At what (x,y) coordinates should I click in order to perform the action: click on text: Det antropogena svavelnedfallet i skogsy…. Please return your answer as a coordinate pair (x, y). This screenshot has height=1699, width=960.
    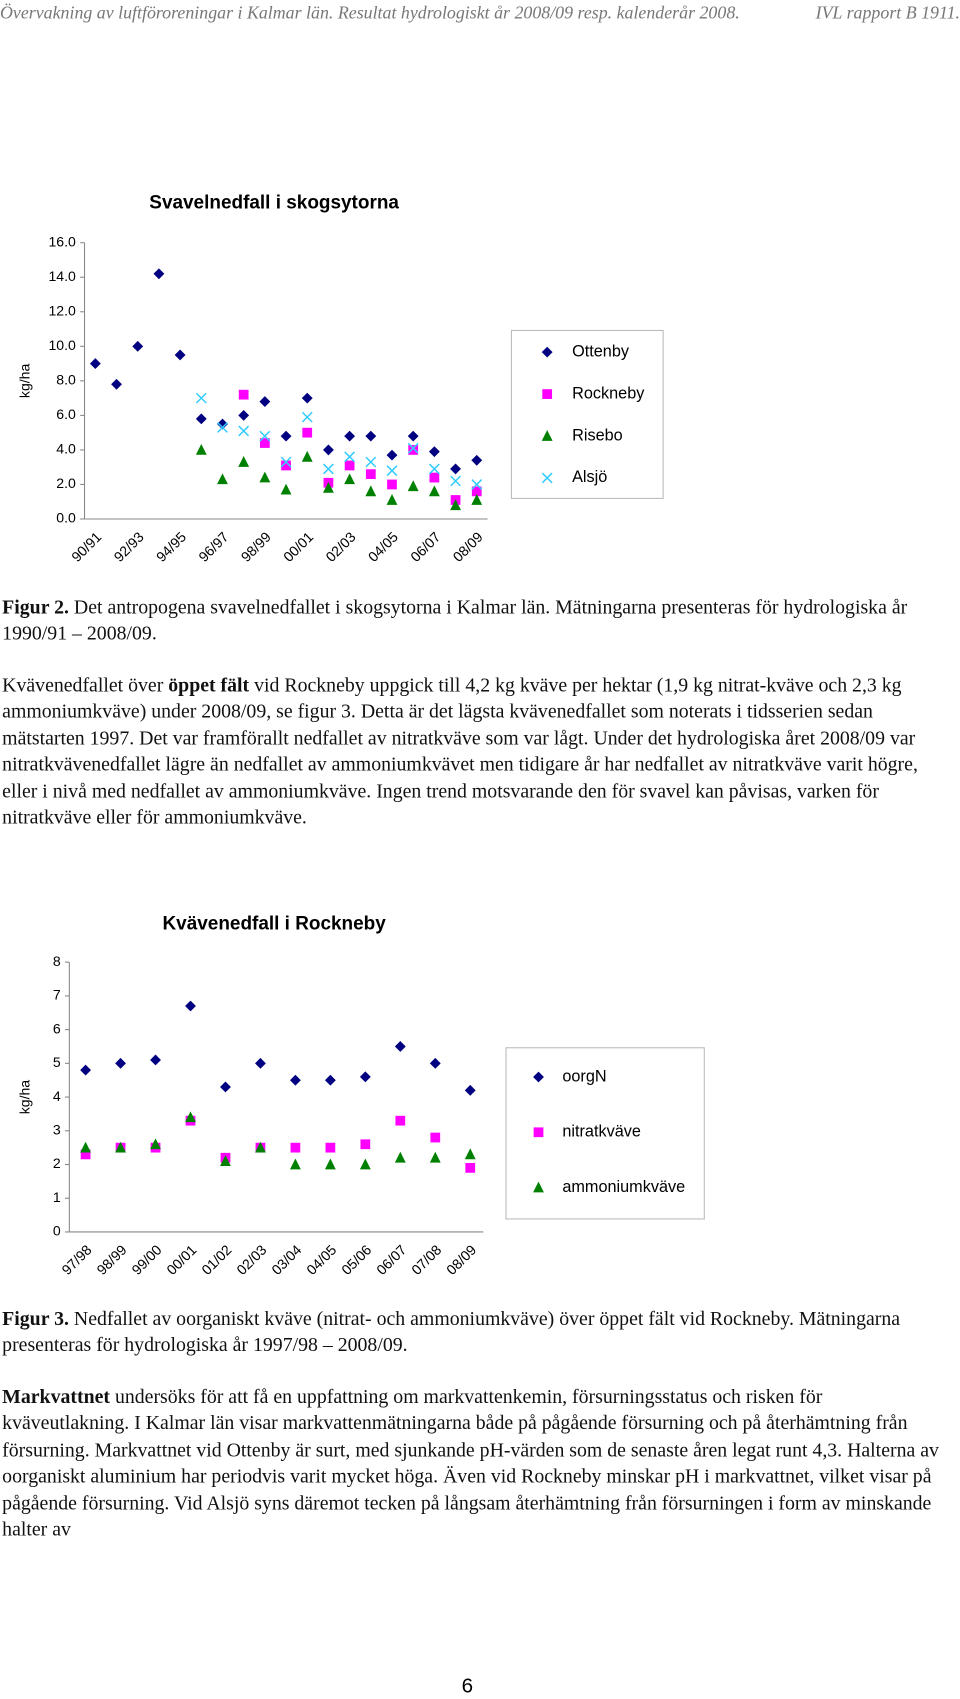
    Looking at the image, I should click on (455, 620).